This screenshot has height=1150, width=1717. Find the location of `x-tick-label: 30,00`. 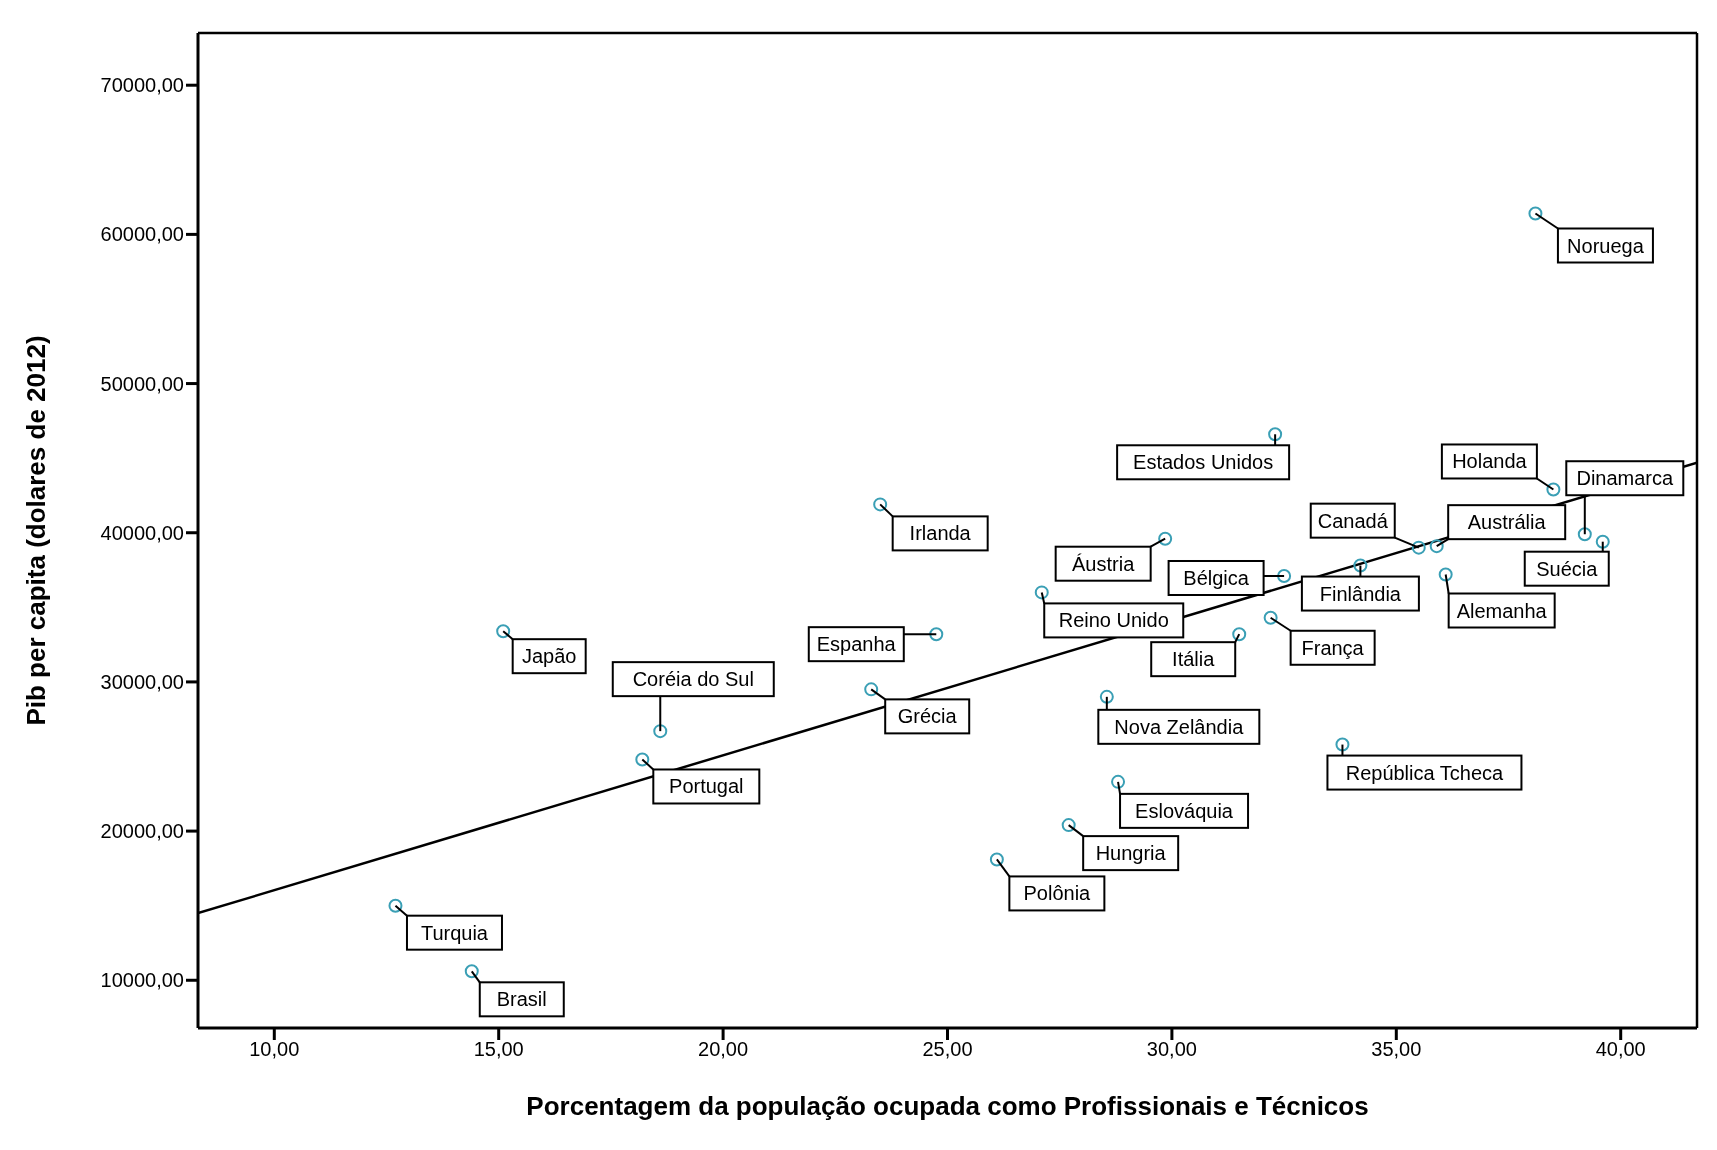

x-tick-label: 30,00 is located at coordinates (1171, 1049).